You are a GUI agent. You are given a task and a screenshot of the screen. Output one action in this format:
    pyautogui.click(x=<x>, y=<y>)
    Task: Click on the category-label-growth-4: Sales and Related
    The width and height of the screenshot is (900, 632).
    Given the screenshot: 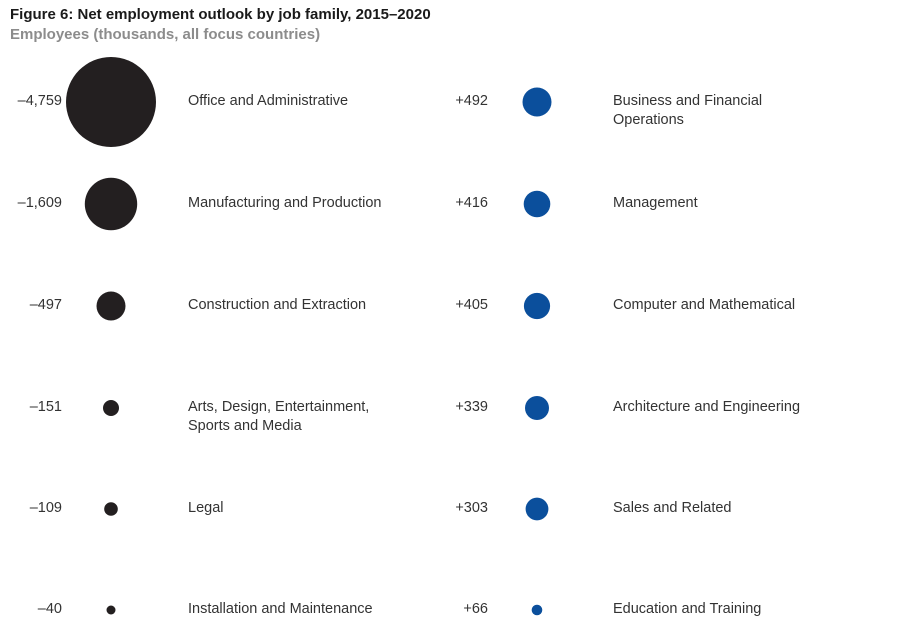 What is the action you would take?
    pyautogui.click(x=672, y=508)
    